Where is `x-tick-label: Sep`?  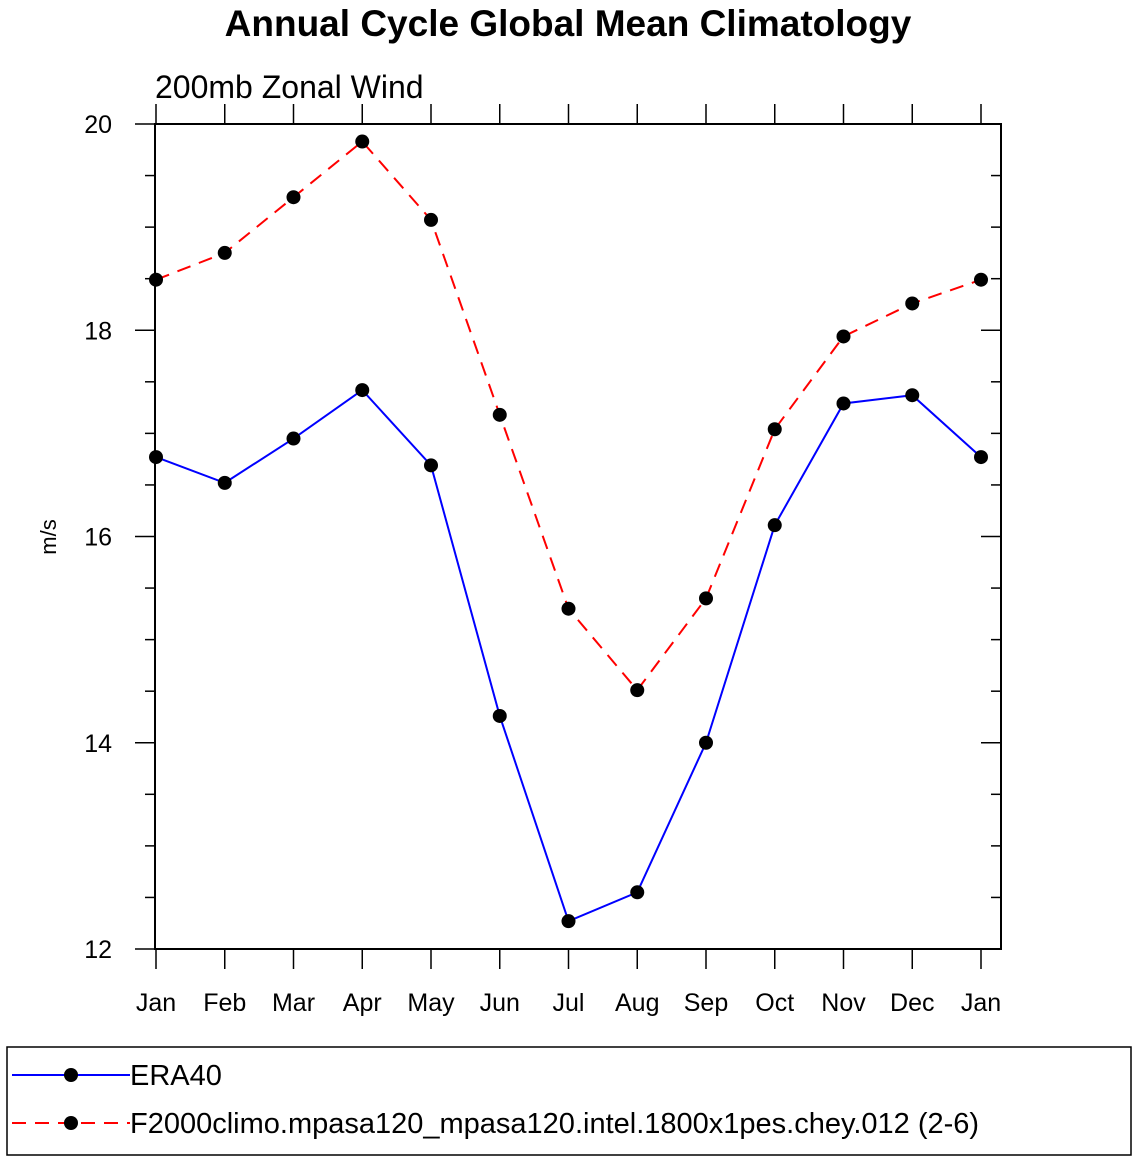
x-tick-label: Sep is located at coordinates (706, 1003).